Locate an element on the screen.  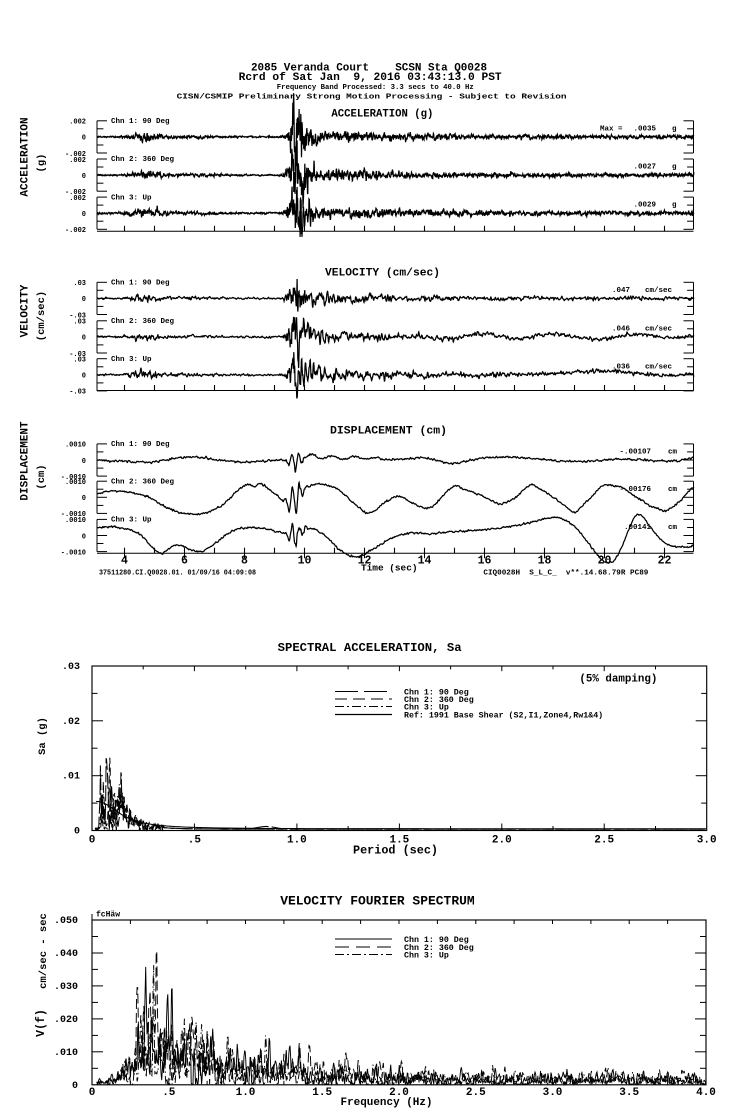
svg-text:Rcrd of Sat Jan 9, 2016 03:43: Rcrd of Sat Jan 9, 2016 03:43:13.0 PST is located at coordinates (370, 78).